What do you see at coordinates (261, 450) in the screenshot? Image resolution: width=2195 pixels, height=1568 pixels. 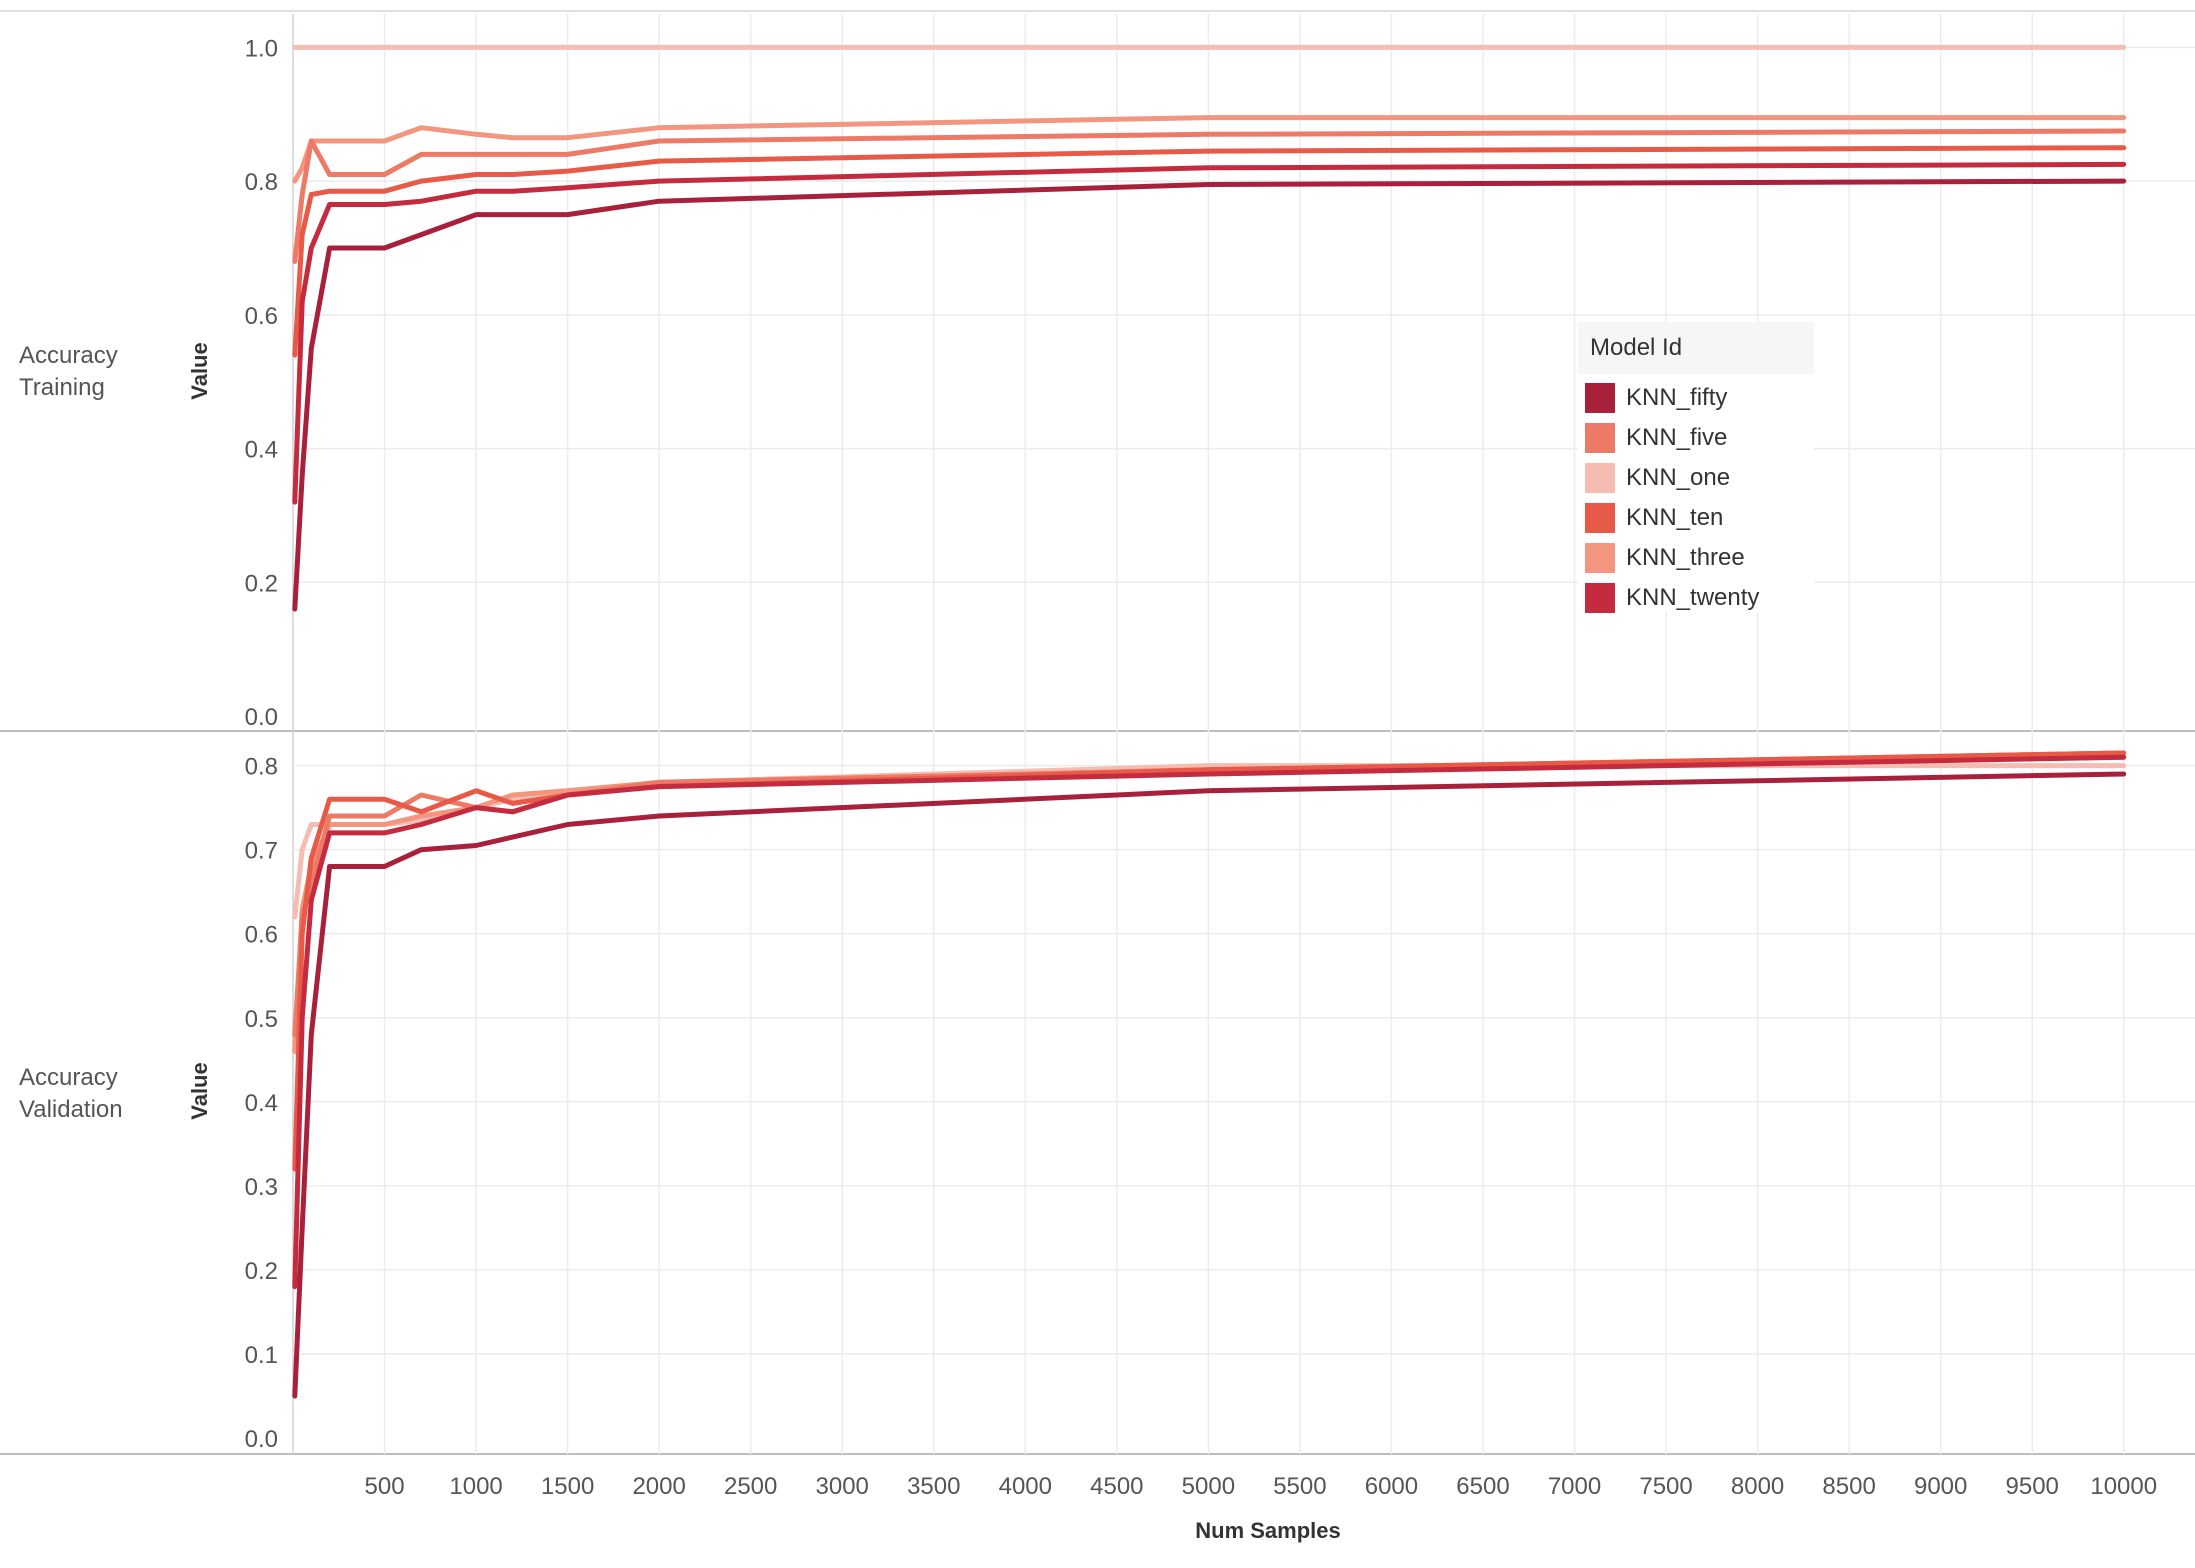 I see `y-tick-label-0-0.4: 0.4` at bounding box center [261, 450].